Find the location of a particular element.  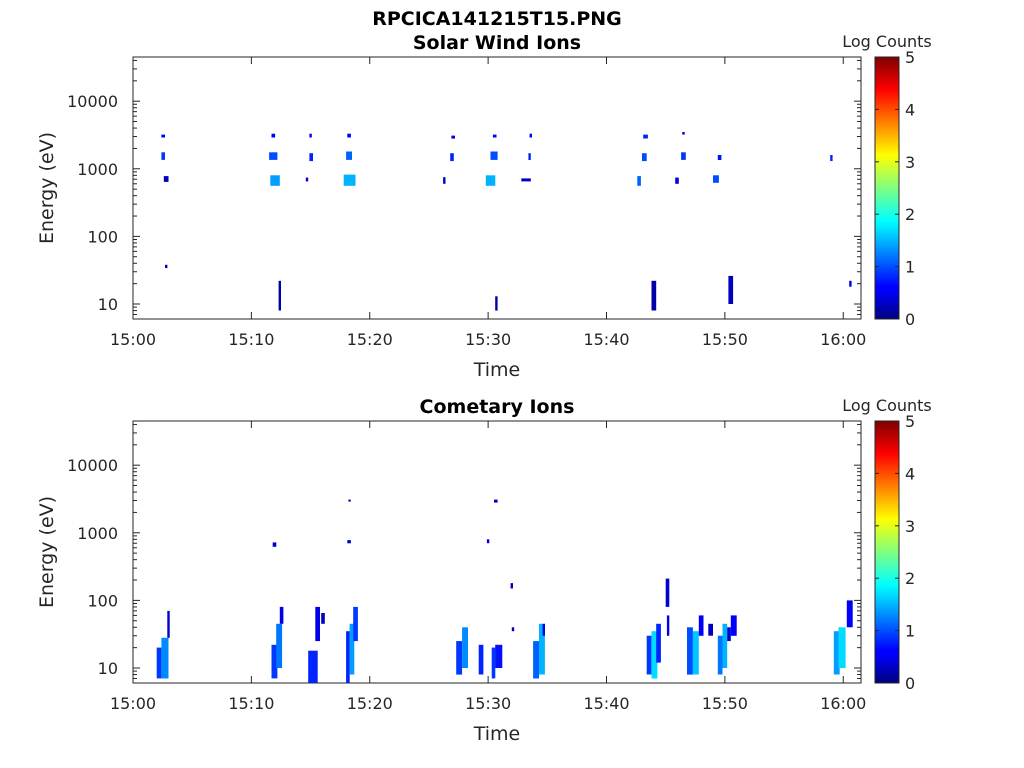

colorbar-tick-label: 4 is located at coordinates (910, 473).